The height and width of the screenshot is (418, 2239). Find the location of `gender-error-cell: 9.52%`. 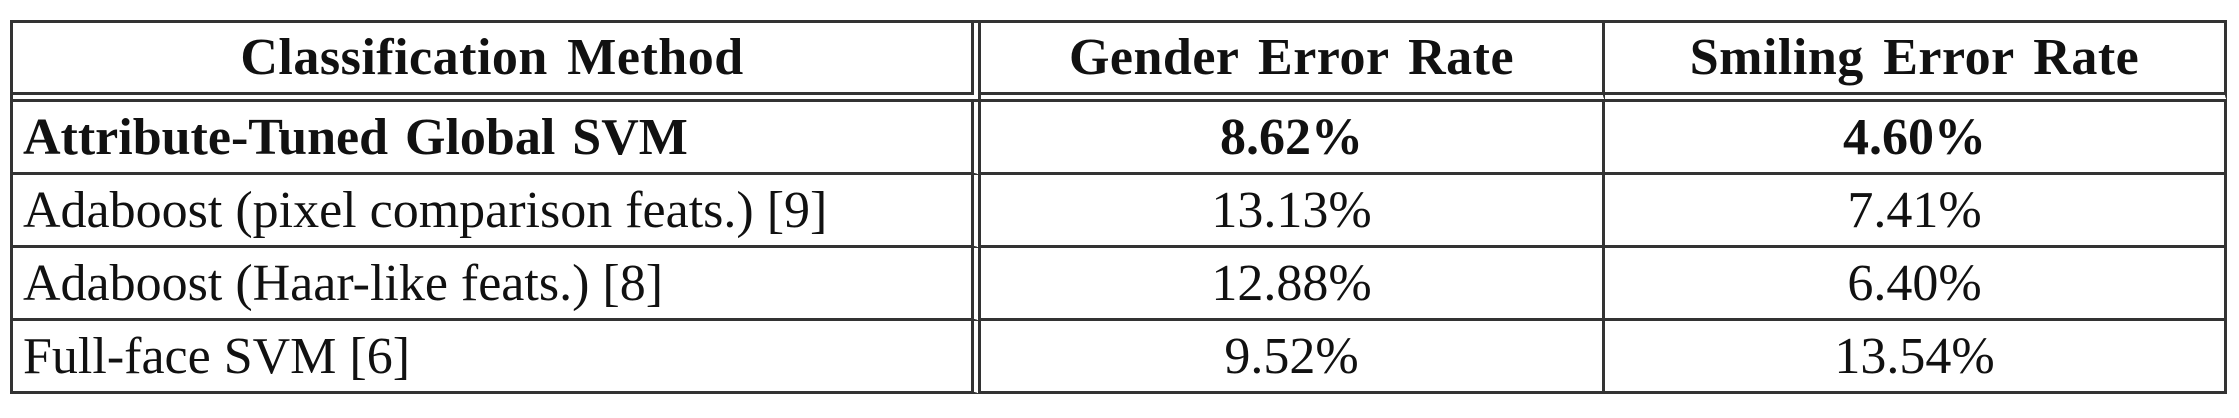

gender-error-cell: 9.52% is located at coordinates (1293, 357).